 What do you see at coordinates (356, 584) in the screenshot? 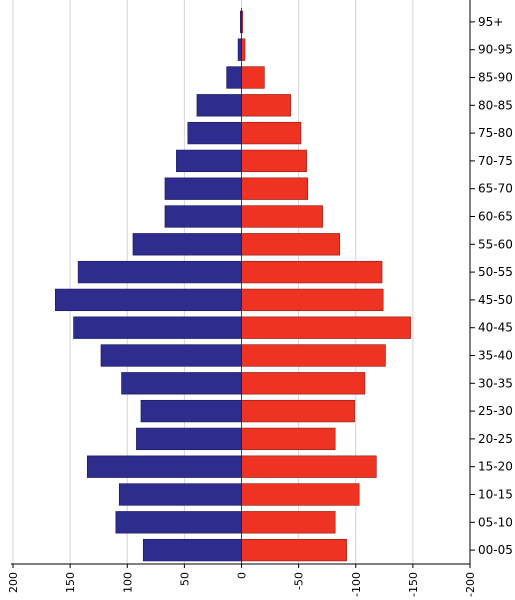
I see `x-tick-label: -100` at bounding box center [356, 584].